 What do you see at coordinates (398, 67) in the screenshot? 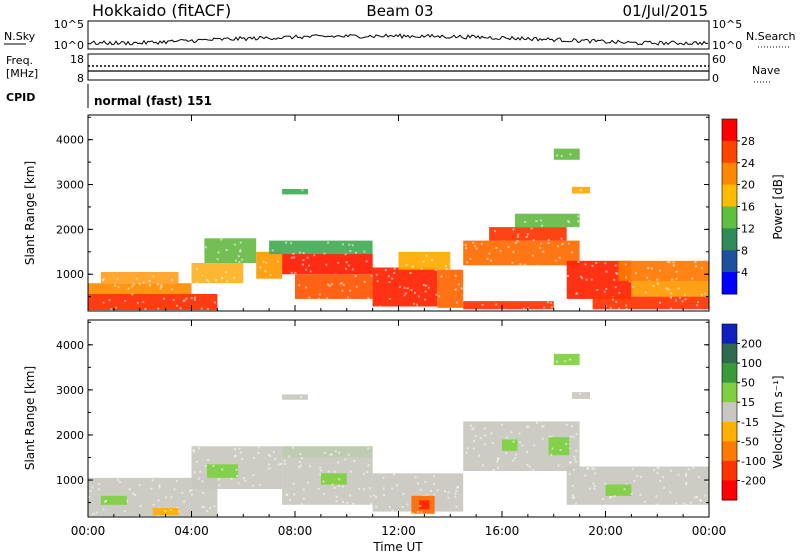
I see `freq-panel-frame` at bounding box center [398, 67].